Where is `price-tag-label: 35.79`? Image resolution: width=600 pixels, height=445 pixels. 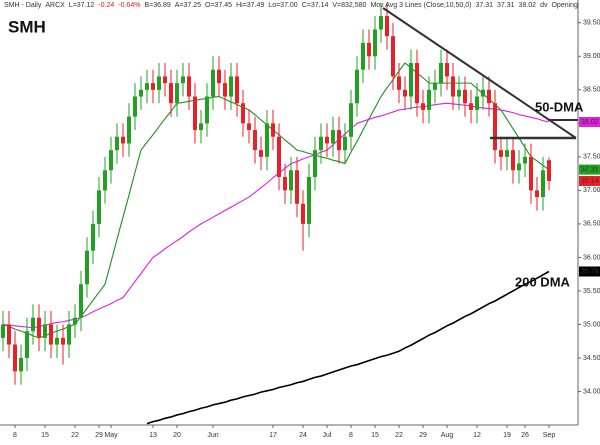 price-tag-label: 35.79 is located at coordinates (590, 271).